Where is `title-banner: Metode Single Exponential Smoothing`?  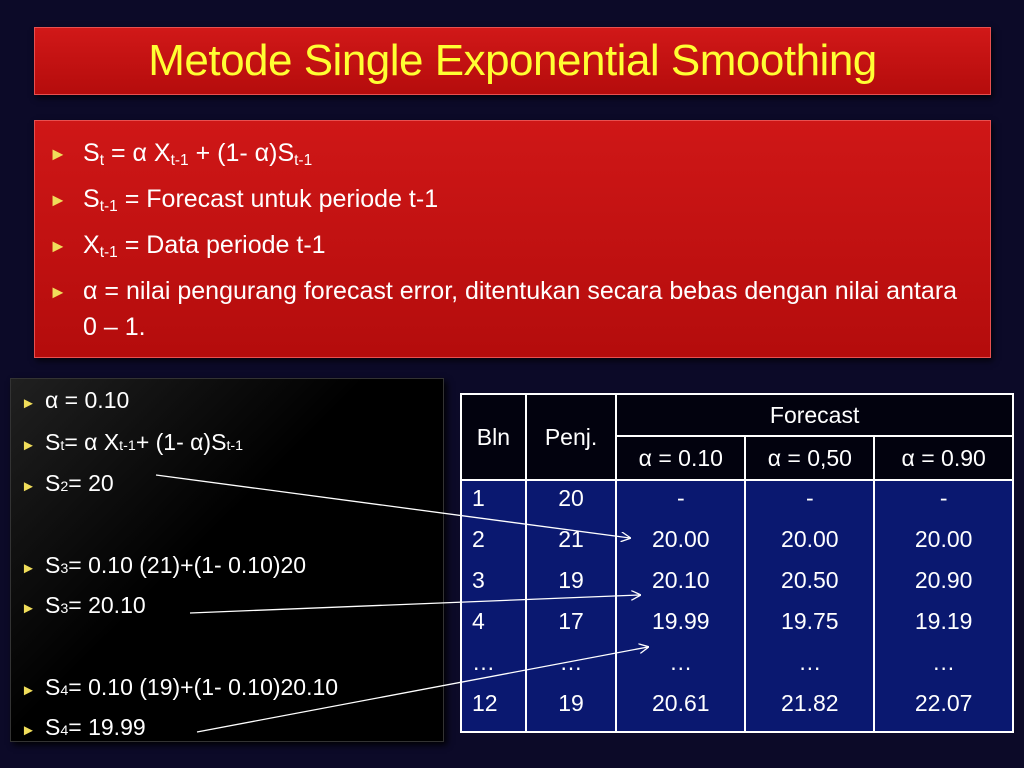
title-banner: Metode Single Exponential Smoothing is located at coordinates (512, 61).